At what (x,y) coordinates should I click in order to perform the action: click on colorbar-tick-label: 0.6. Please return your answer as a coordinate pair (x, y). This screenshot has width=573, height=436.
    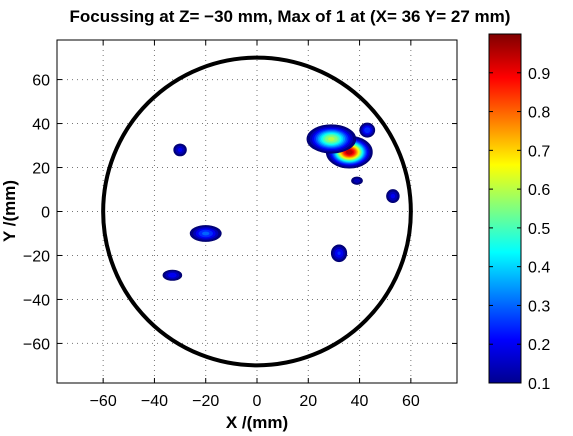
    Looking at the image, I should click on (539, 190).